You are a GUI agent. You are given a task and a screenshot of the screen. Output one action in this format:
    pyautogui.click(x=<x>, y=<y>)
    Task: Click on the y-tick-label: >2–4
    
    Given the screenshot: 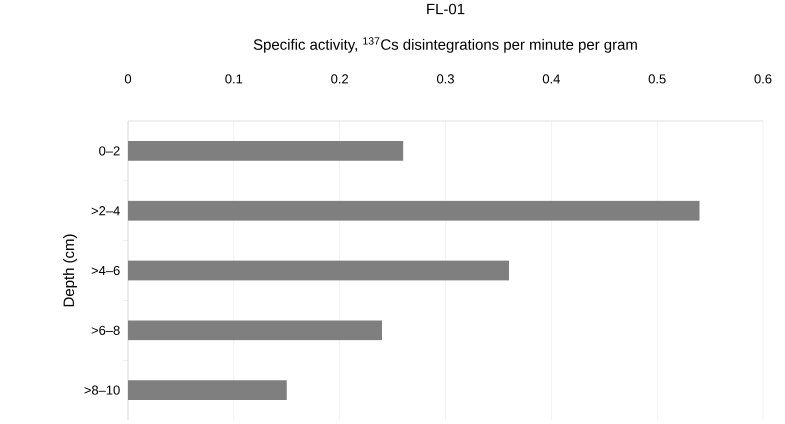 What is the action you would take?
    pyautogui.click(x=106, y=211)
    